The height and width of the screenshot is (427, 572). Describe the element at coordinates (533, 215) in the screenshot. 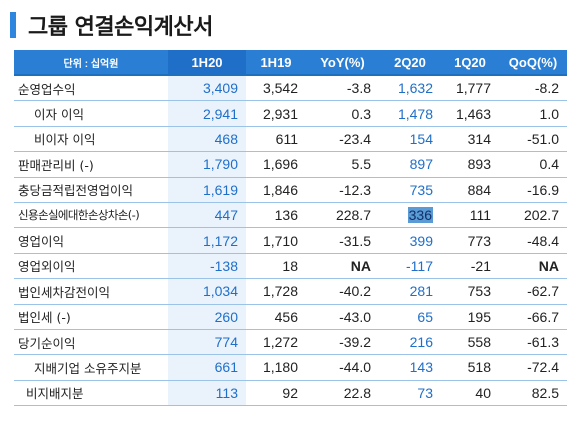

I see `cell-qoq: 202.7` at that location.